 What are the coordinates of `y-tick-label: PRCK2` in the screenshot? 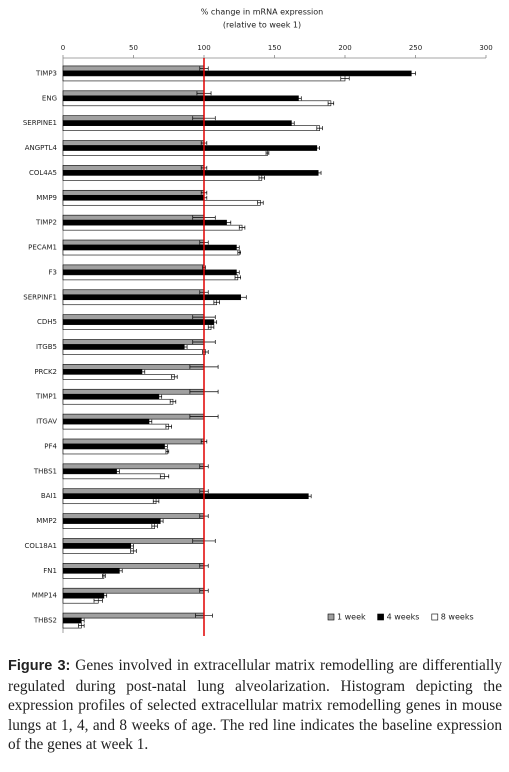 It's located at (45, 372).